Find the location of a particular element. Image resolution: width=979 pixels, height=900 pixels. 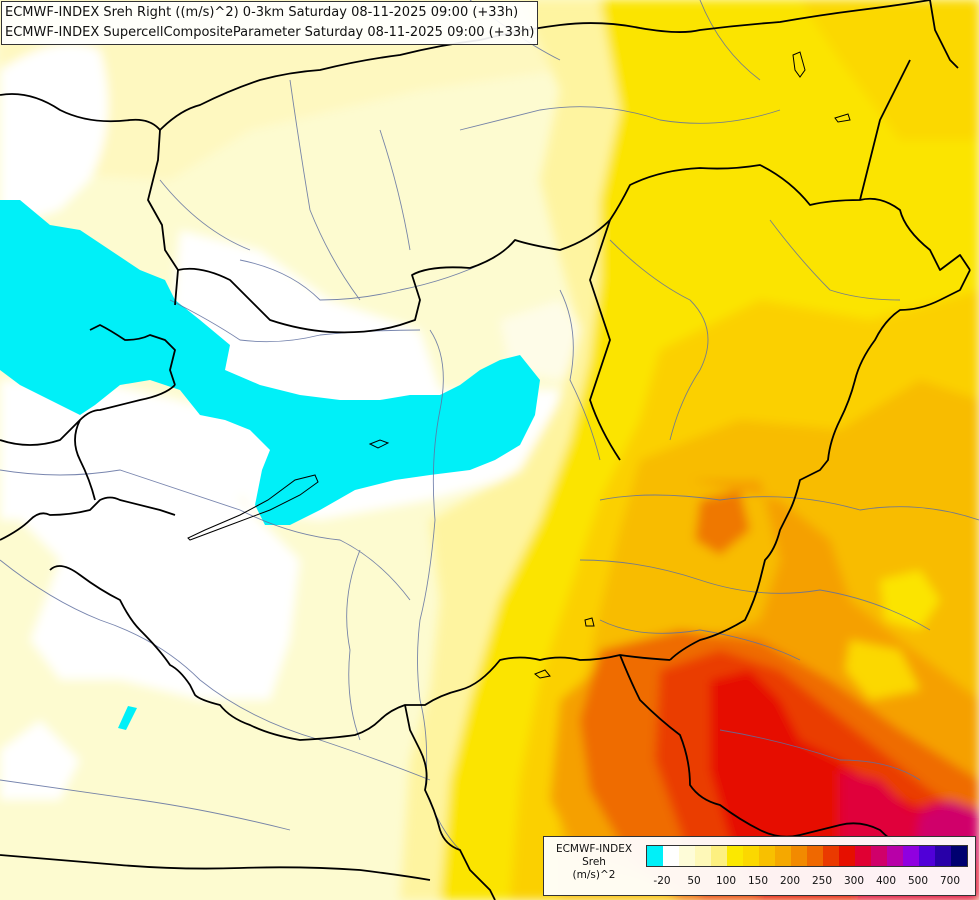

legend-color-scale is located at coordinates (807, 856).